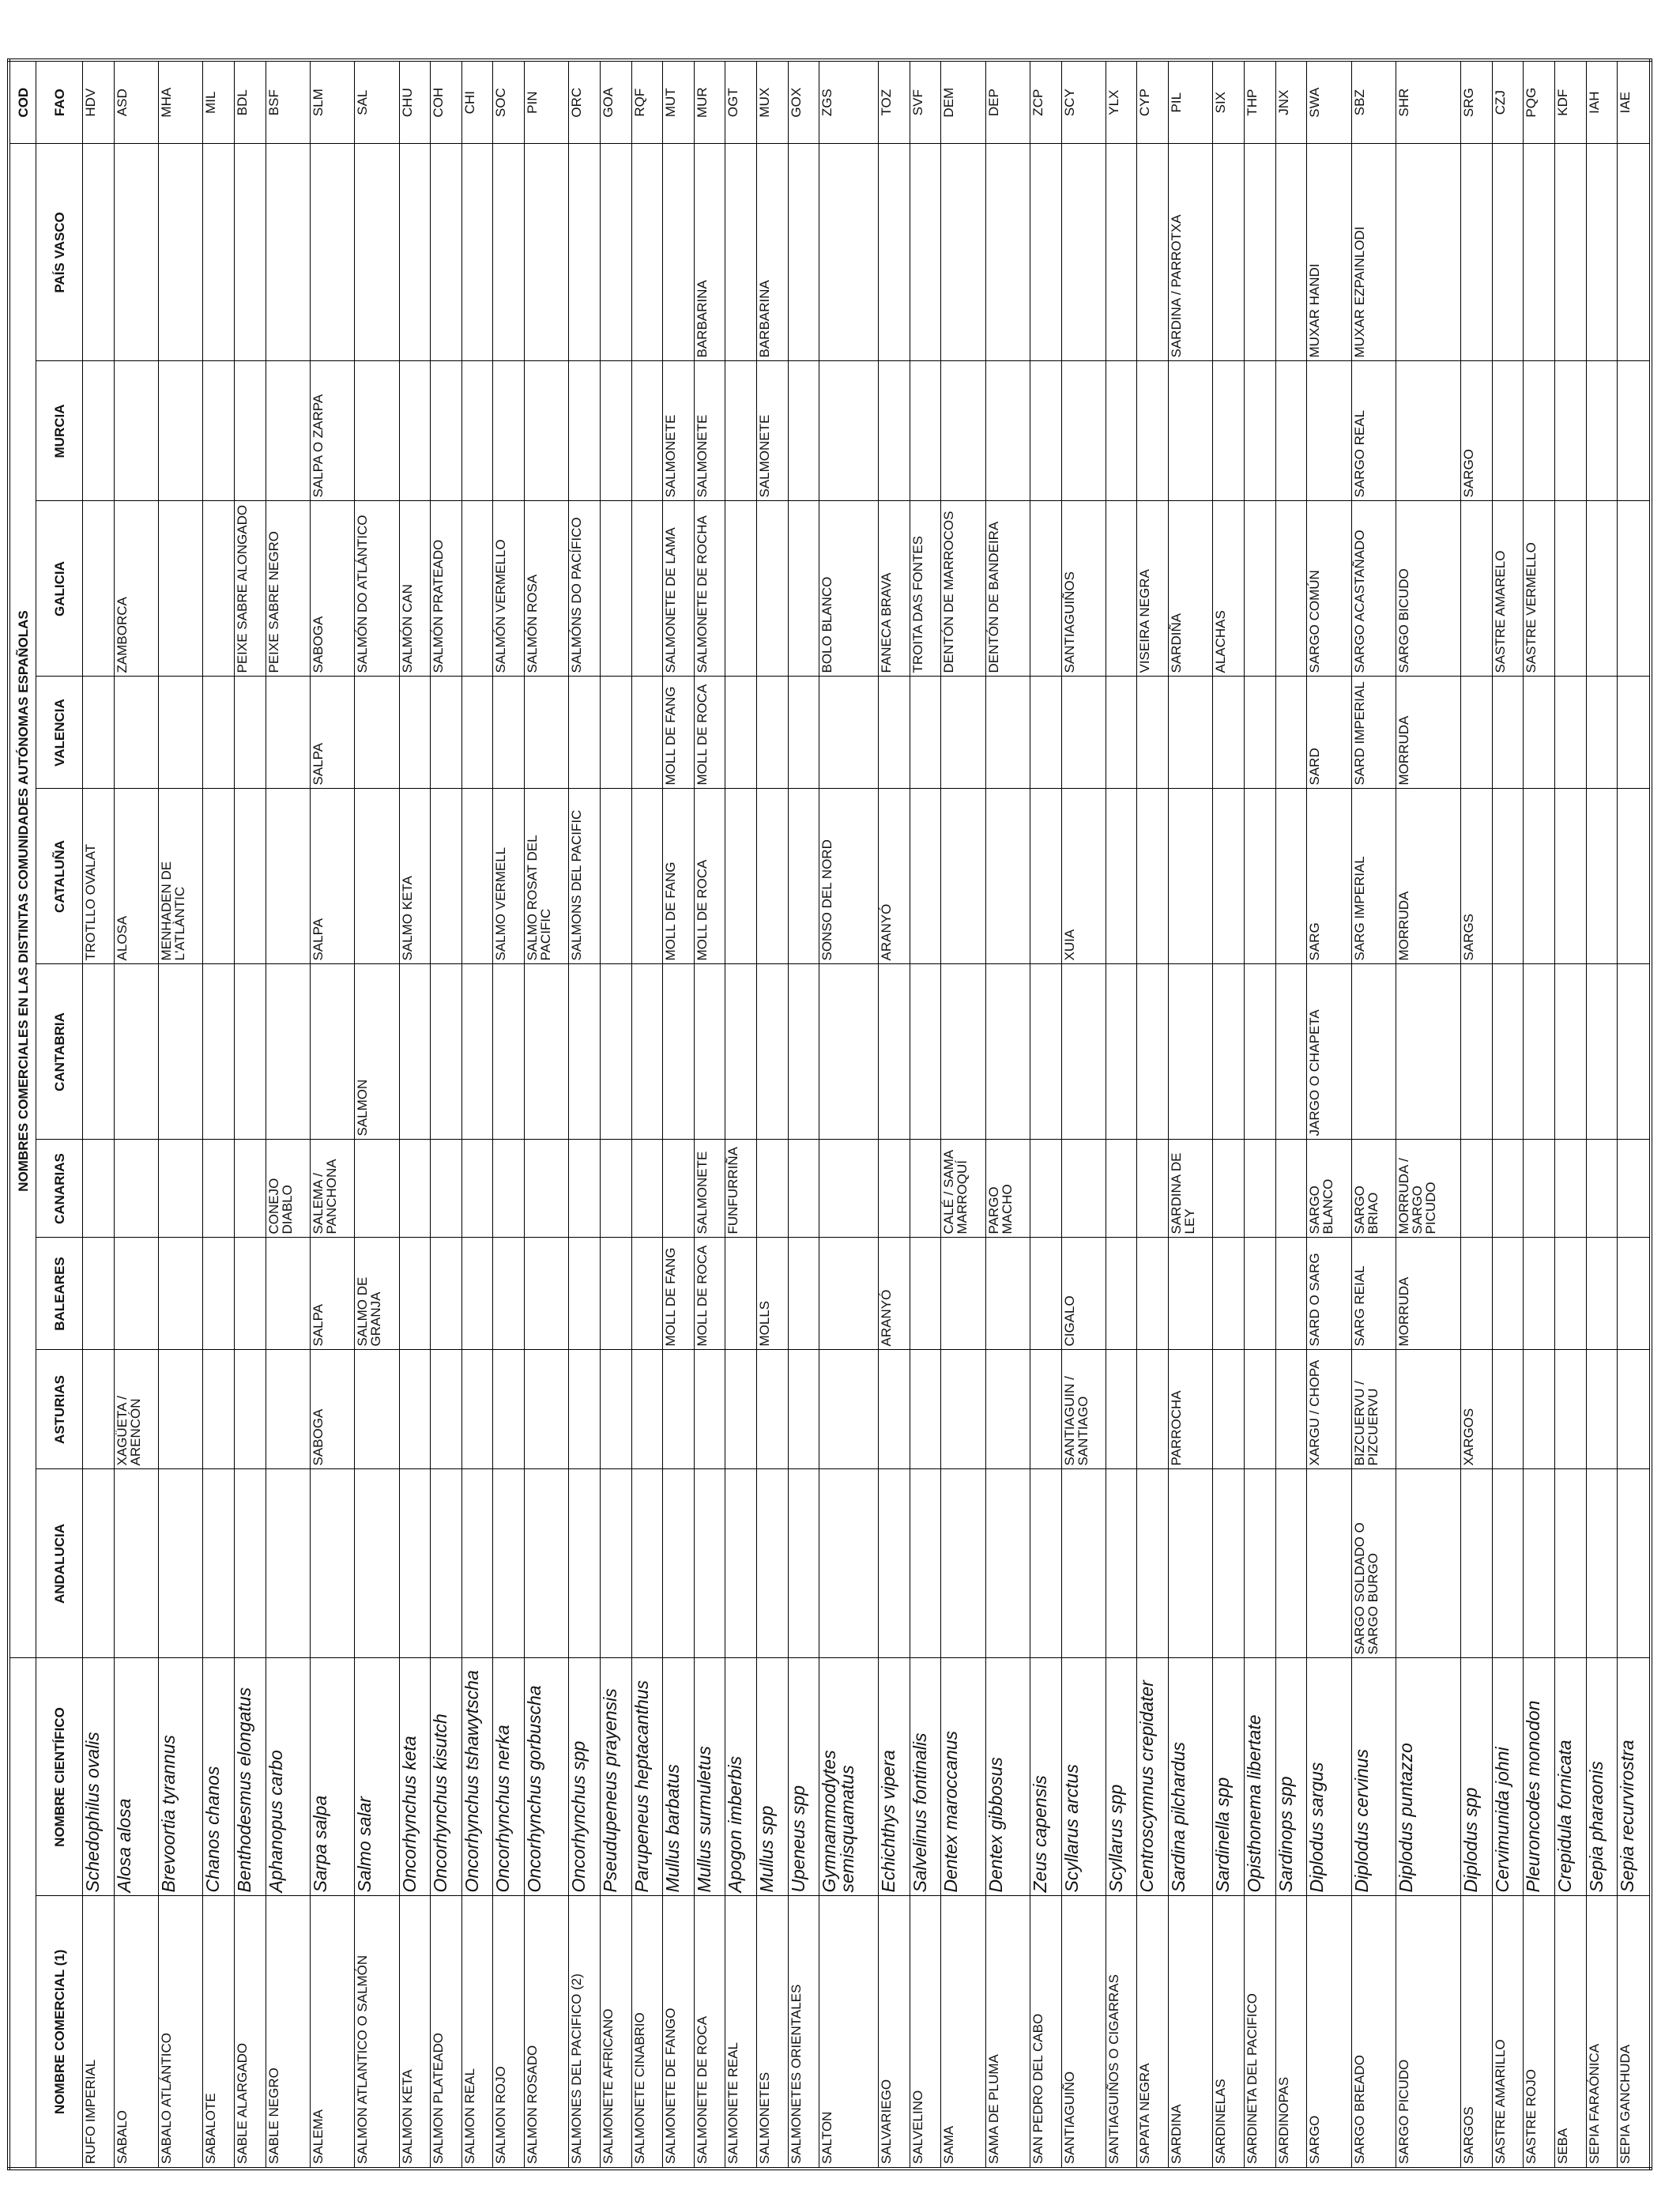 The width and height of the screenshot is (1680, 2194). What do you see at coordinates (59, 2032) in the screenshot?
I see `column-header: NOMBRE COMERCIAL (1)` at bounding box center [59, 2032].